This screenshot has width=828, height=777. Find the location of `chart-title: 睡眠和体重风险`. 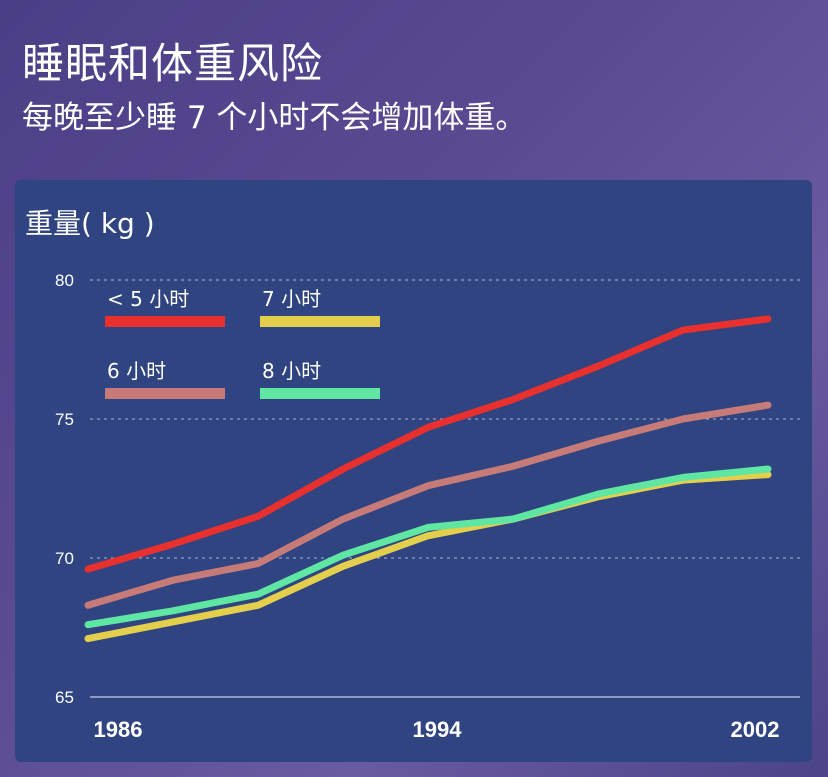

chart-title: 睡眠和体重风险 is located at coordinates (173, 63).